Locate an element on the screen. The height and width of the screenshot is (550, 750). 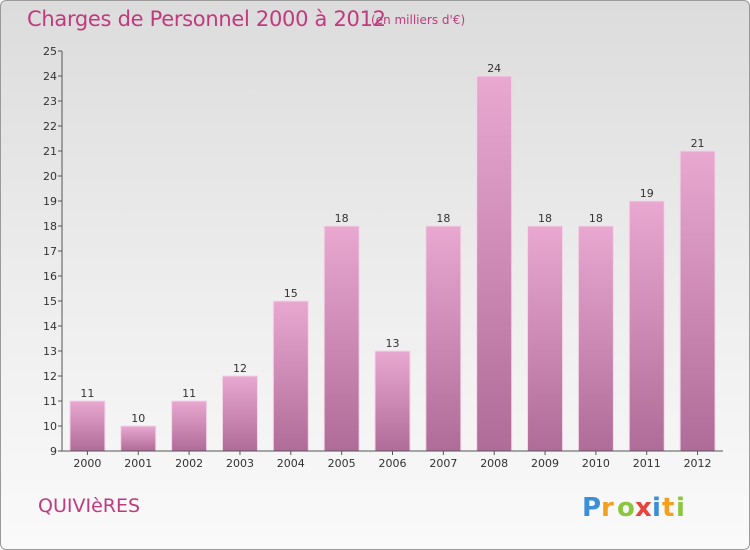
y-tick-label: 19 is located at coordinates (50, 201).